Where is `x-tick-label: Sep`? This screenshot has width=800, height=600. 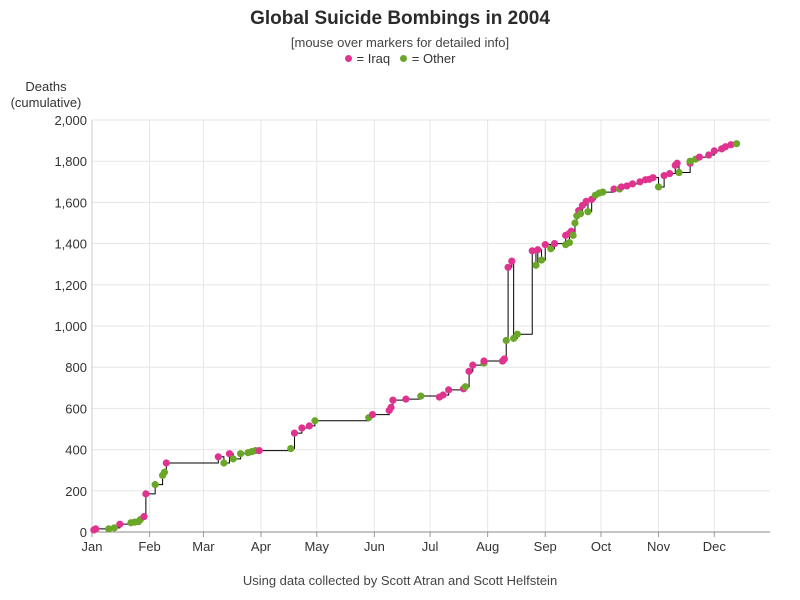 x-tick-label: Sep is located at coordinates (545, 546).